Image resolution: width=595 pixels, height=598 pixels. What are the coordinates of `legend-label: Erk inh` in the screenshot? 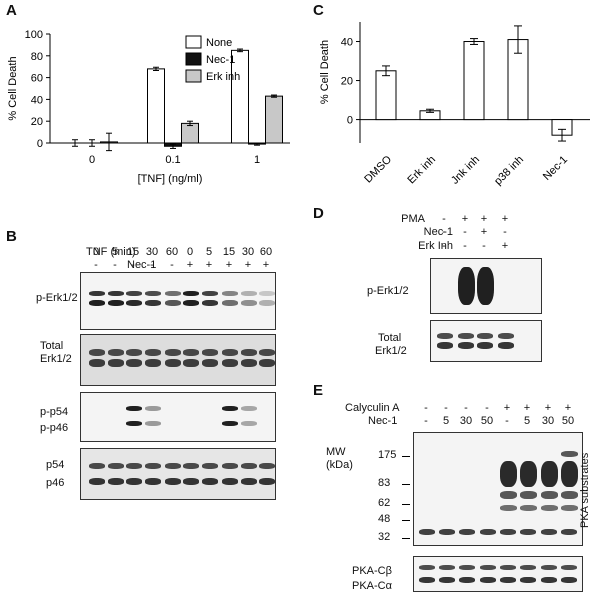 It's located at (223, 77).